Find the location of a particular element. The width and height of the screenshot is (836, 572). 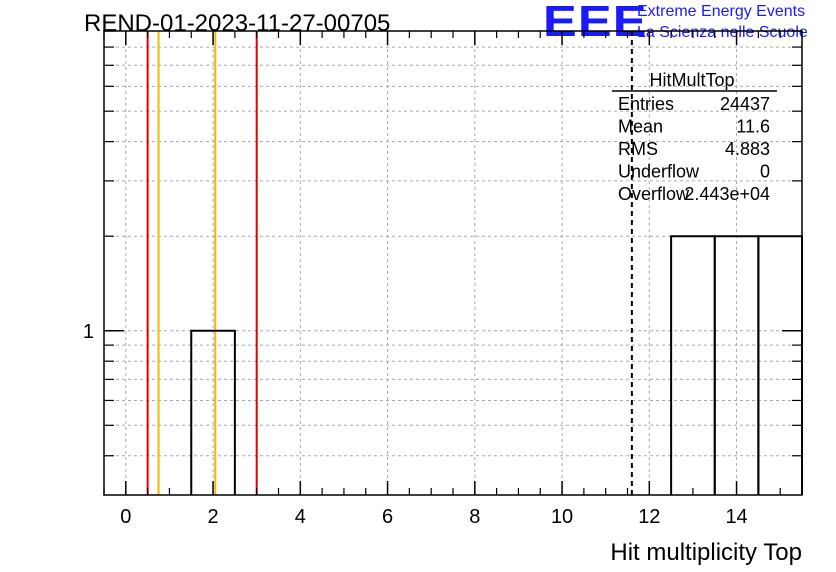

x-tick-label: 14 is located at coordinates (736, 517).